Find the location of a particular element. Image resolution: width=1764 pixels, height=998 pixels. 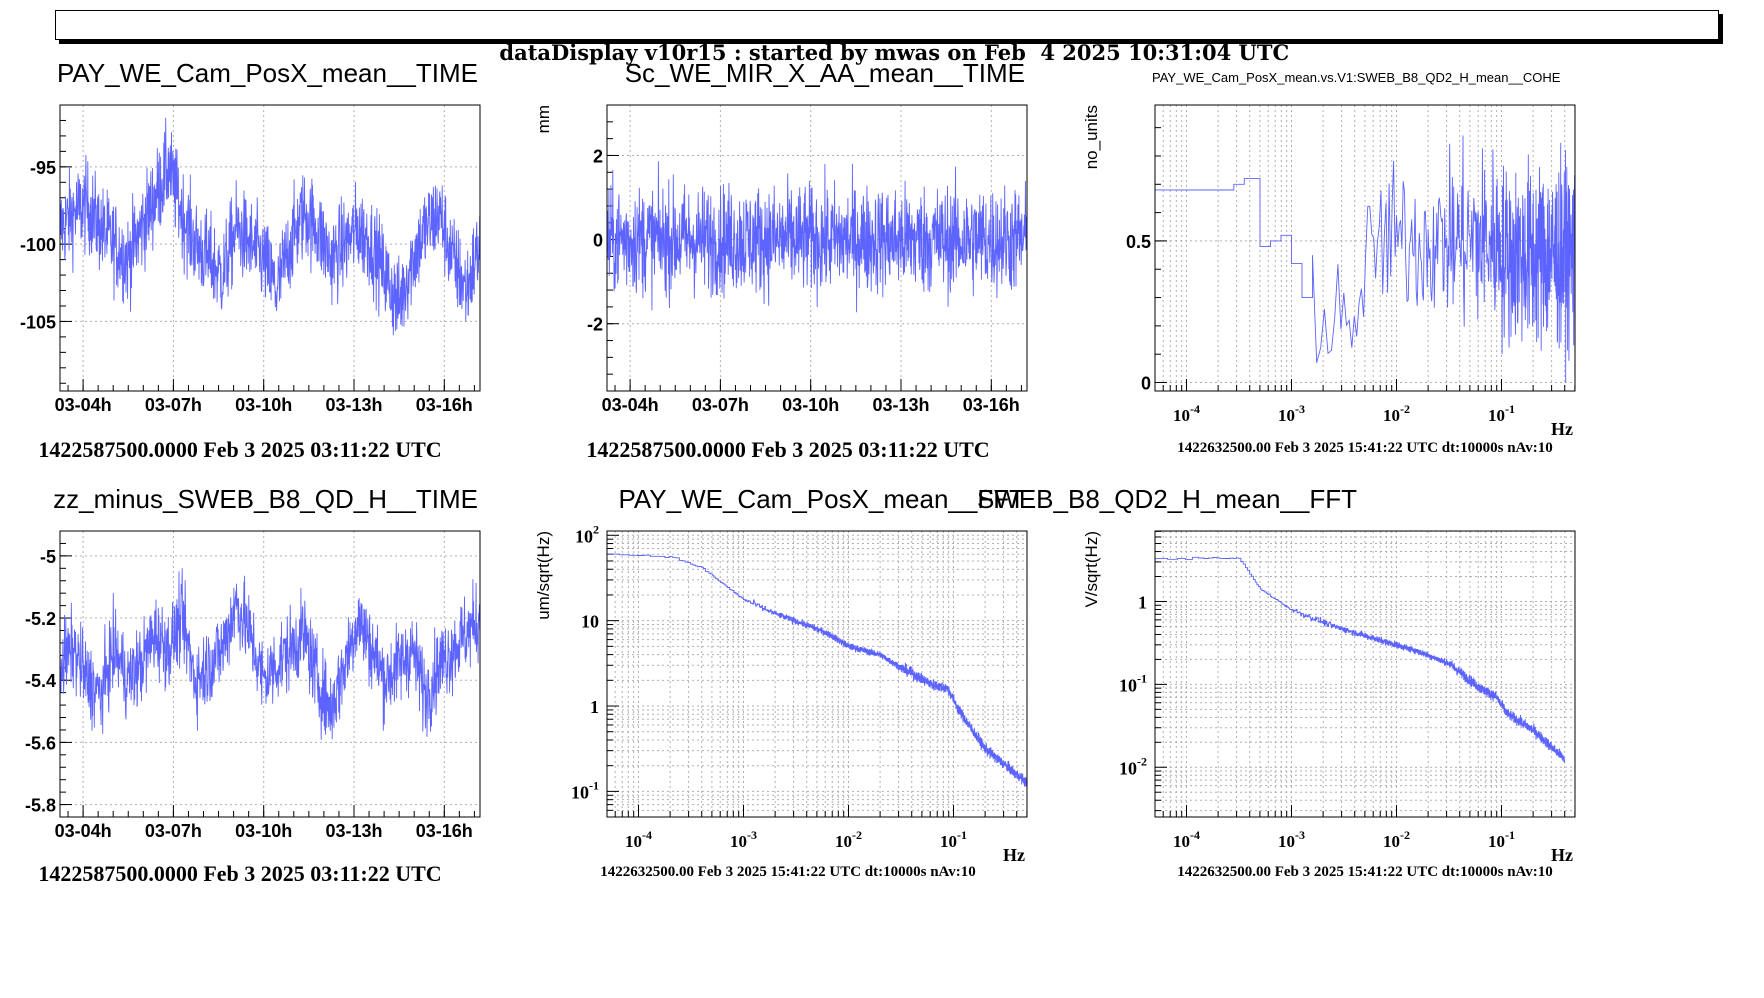

y-tick-label: -5.8 is located at coordinates (40, 806).